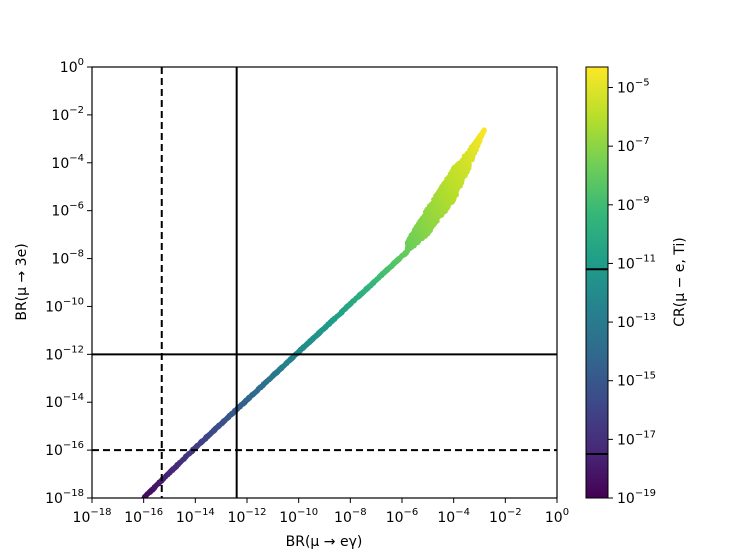  I want to click on x-tick-label: 10⁻⁶, so click(402, 516).